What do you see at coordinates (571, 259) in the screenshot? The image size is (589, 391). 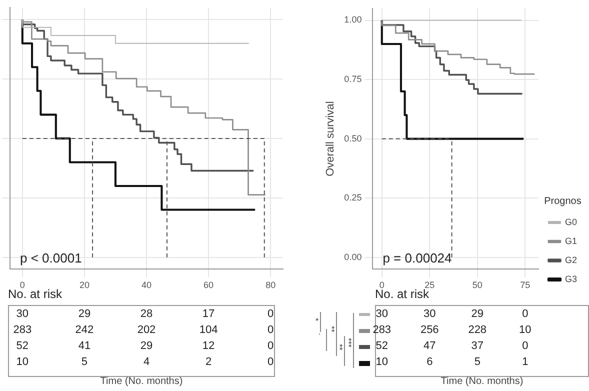 I see `legend-label: G2` at bounding box center [571, 259].